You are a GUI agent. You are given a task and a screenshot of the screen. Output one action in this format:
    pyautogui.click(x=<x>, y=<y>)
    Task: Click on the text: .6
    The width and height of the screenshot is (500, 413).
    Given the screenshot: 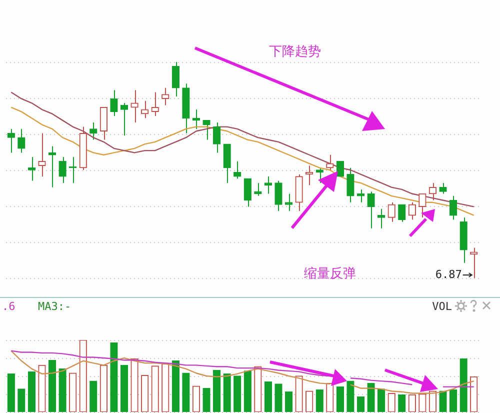 What is the action you would take?
    pyautogui.click(x=9, y=306)
    